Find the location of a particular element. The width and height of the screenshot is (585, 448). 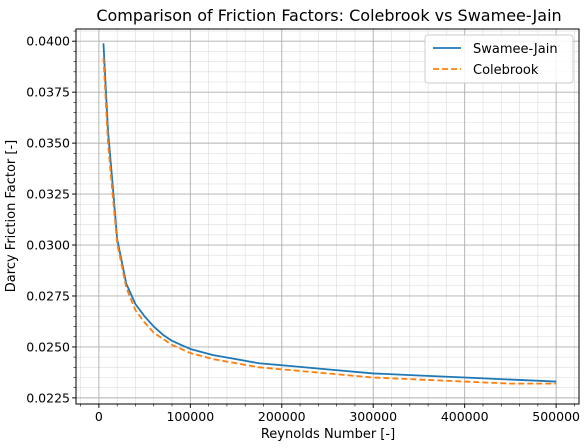

y-tick-label: 0.0325 is located at coordinates (48, 194).